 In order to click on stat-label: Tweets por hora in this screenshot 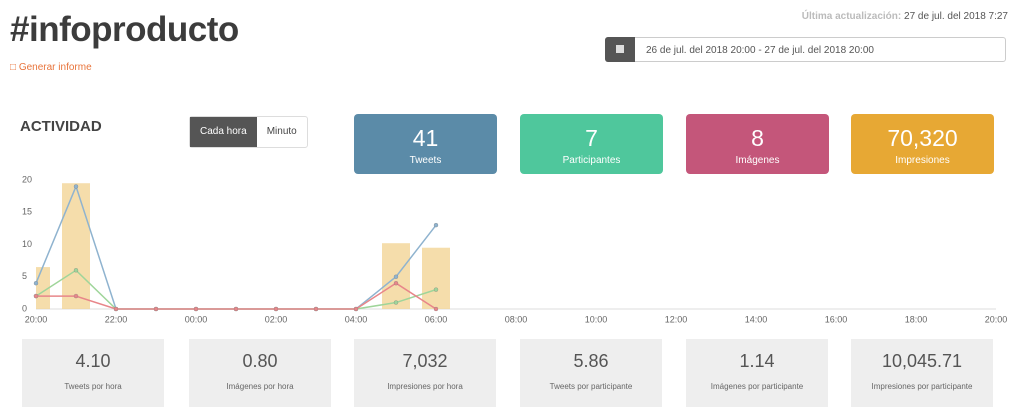, I will do `click(93, 386)`.